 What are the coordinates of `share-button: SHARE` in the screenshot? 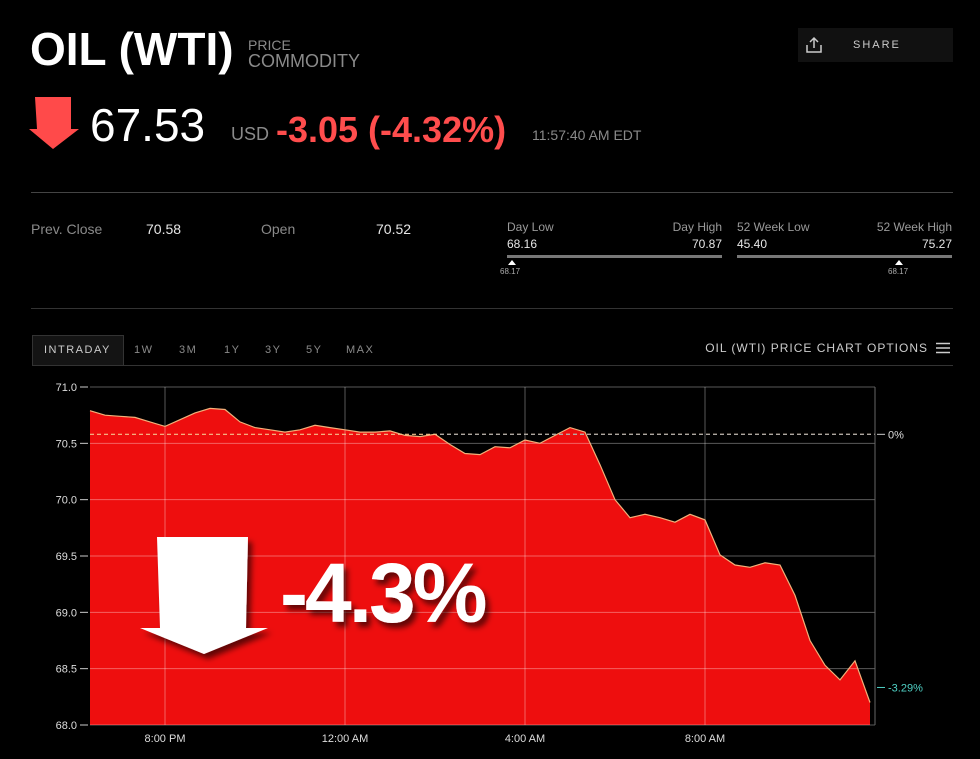 It's located at (875, 45).